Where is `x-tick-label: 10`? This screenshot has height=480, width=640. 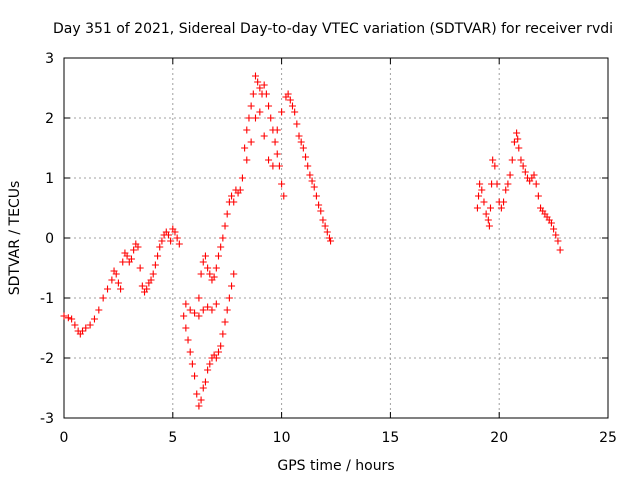 x-tick-label: 10 is located at coordinates (282, 438).